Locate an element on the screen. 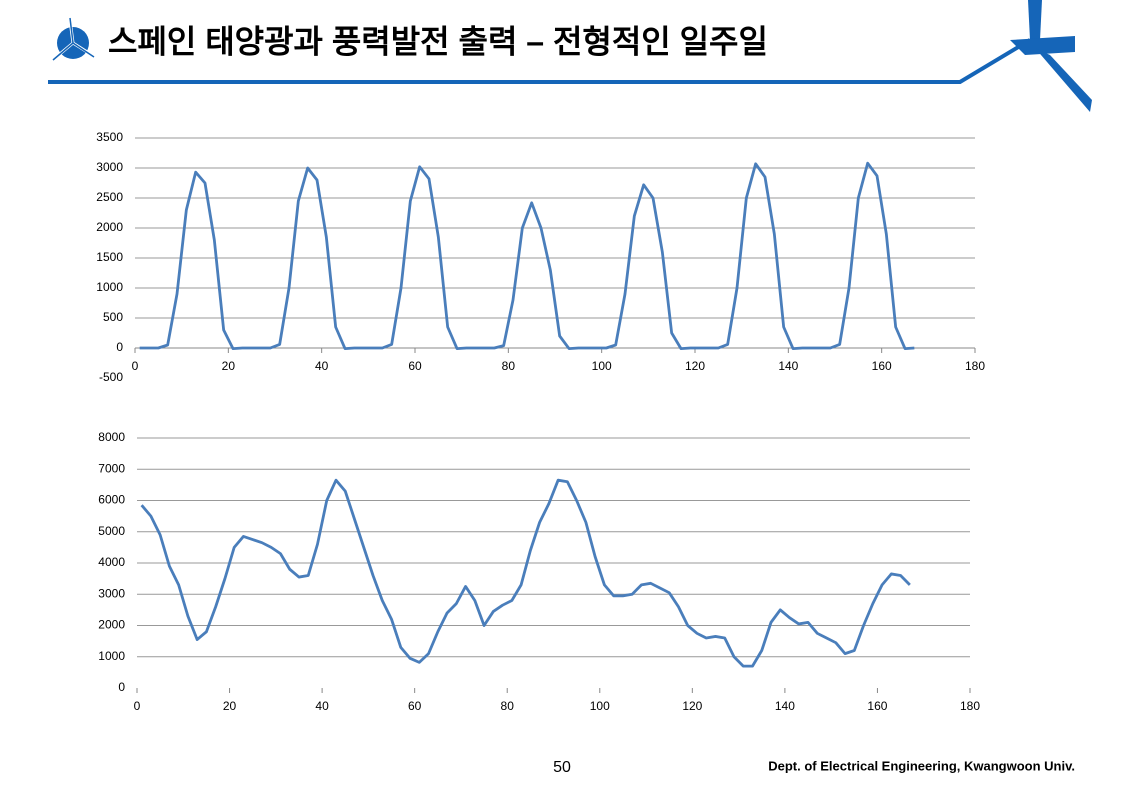 This screenshot has height=799, width=1123. turbine-graphic is located at coordinates (1051, 56).